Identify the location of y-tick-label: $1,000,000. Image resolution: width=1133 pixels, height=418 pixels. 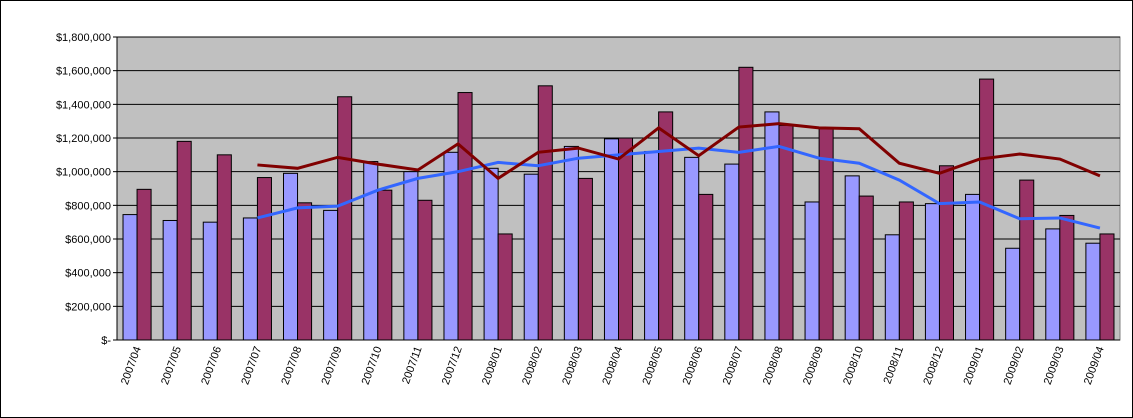
(83, 173).